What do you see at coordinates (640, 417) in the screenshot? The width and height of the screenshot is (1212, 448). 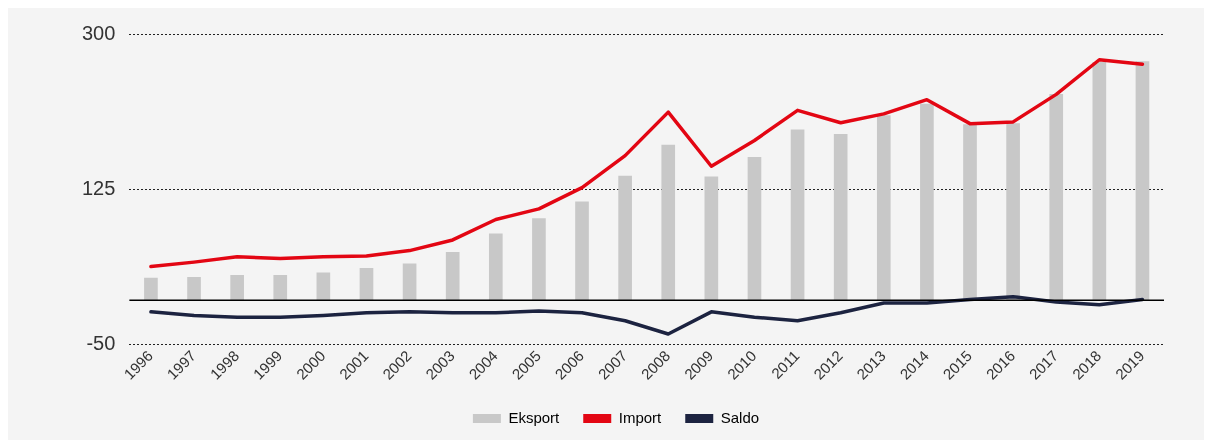 I see `legend-label: Import` at bounding box center [640, 417].